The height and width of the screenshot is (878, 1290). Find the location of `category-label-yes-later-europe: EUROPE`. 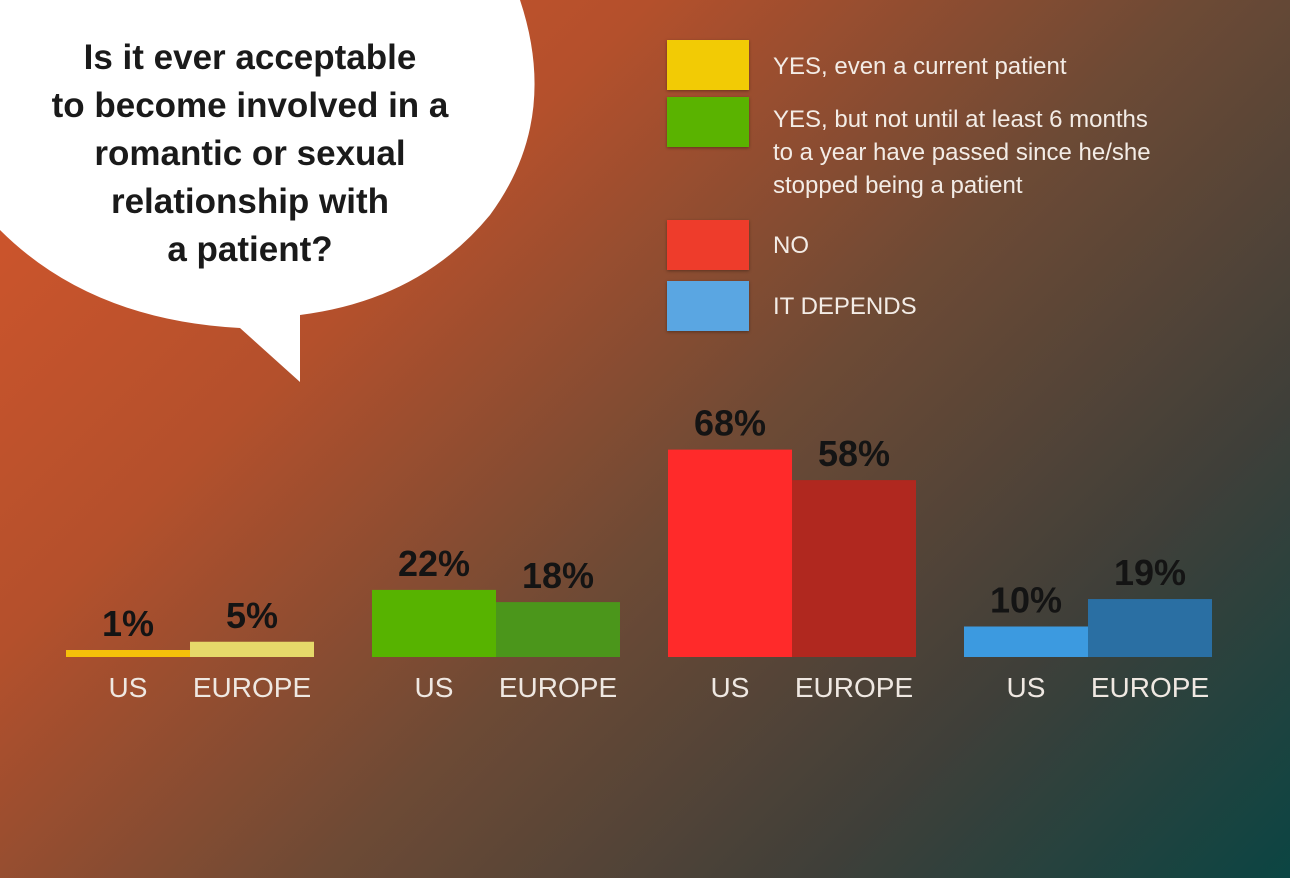

category-label-yes-later-europe: EUROPE is located at coordinates (558, 687).